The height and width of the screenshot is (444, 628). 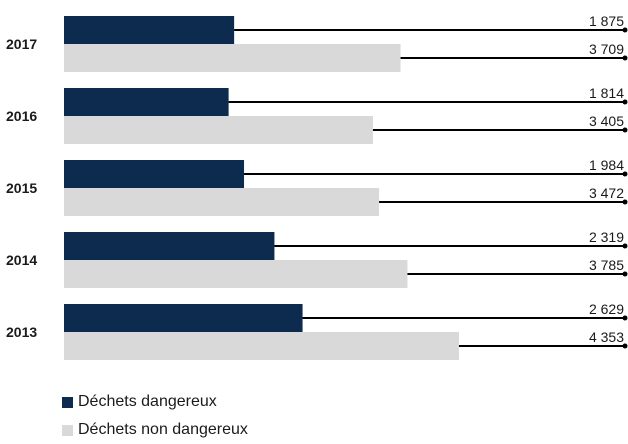 I want to click on leader-dot-dangerous-2017, so click(x=625, y=30).